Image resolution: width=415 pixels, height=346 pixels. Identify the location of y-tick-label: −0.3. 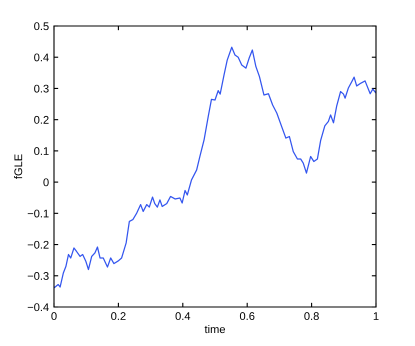
(38, 276).